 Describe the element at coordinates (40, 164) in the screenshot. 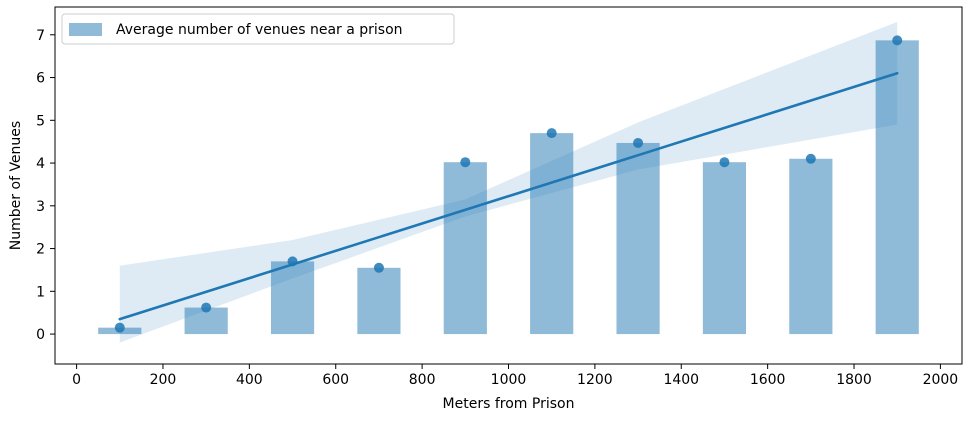

I see `y-tick-label: 4` at that location.